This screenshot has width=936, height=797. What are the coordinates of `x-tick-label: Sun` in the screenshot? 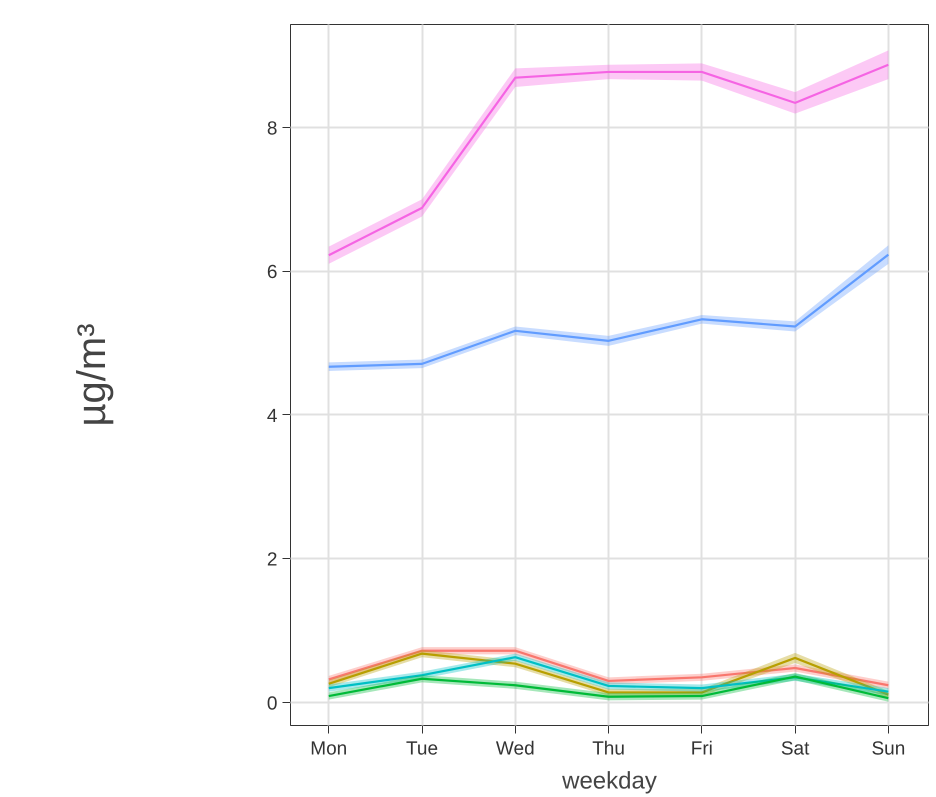 It's located at (888, 749).